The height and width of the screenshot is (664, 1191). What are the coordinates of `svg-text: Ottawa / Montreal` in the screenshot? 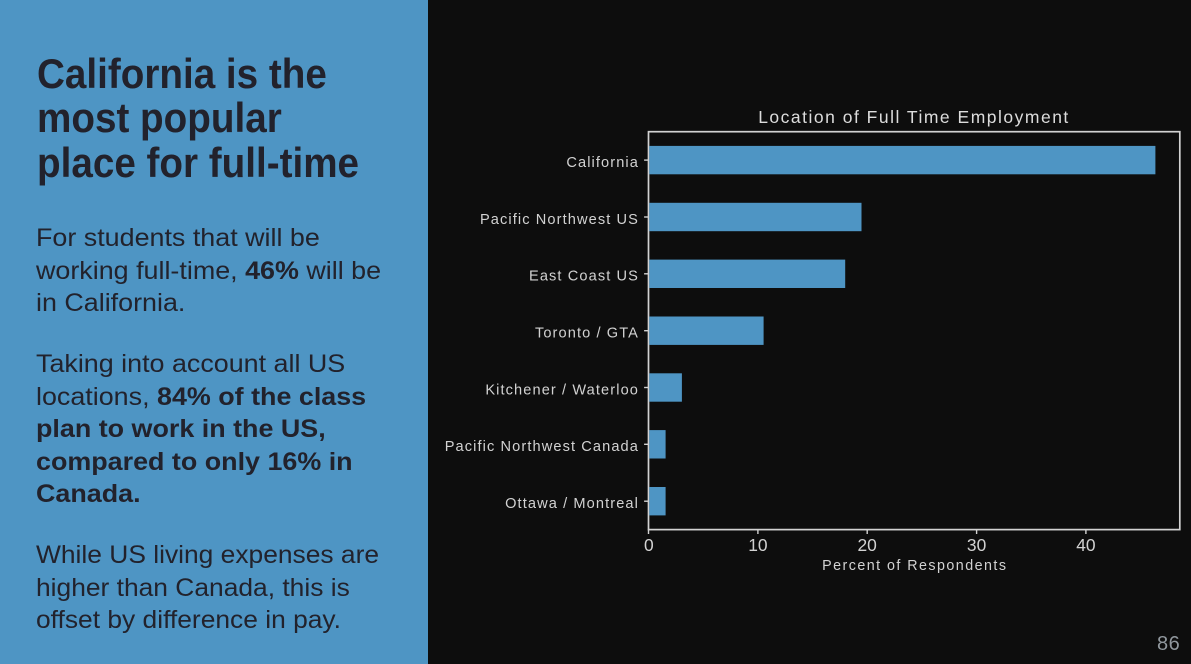 It's located at (572, 504).